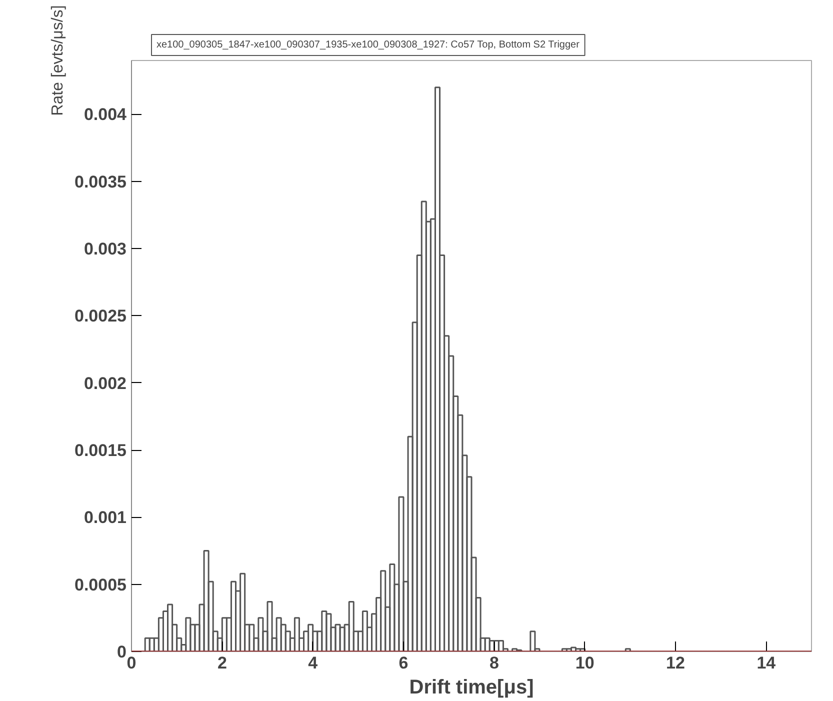  Describe the element at coordinates (100, 182) in the screenshot. I see `y-tick-label: 0.0035` at that location.